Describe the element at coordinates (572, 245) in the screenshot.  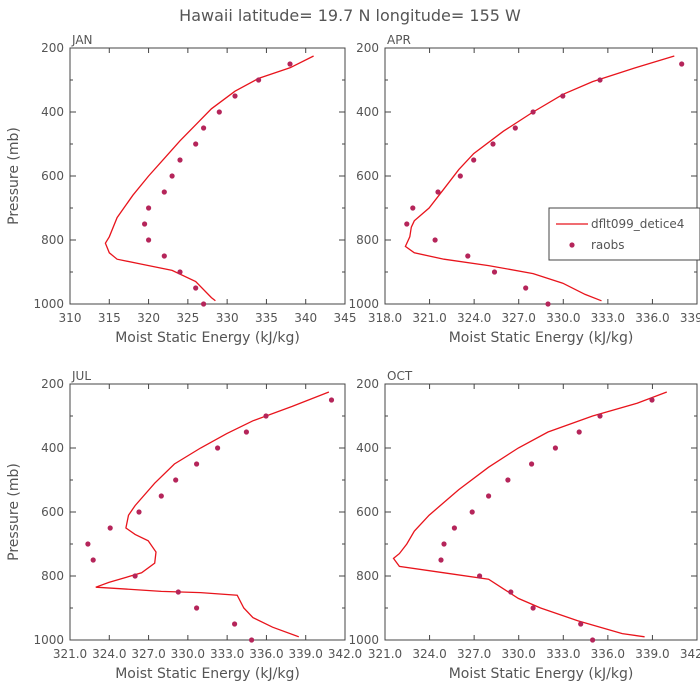
I see `legend-point-swatch` at that location.